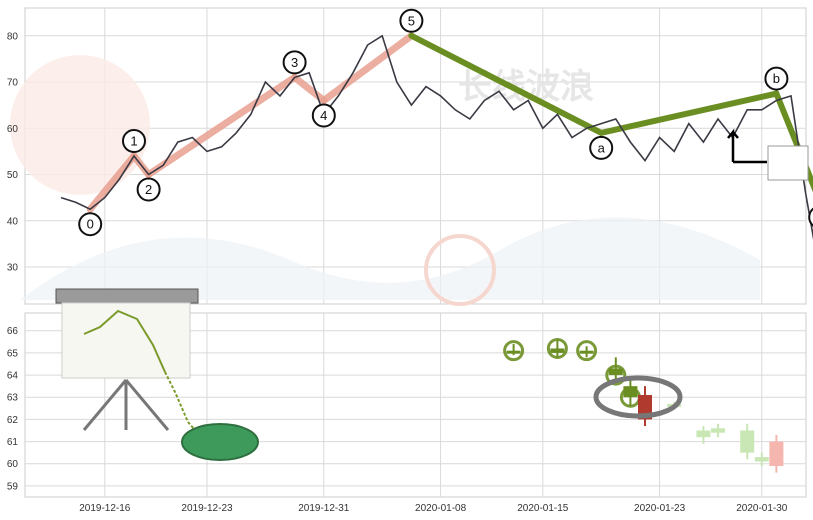 The width and height of the screenshot is (813, 520). I want to click on top-y-tick-label: 70, so click(13, 83).